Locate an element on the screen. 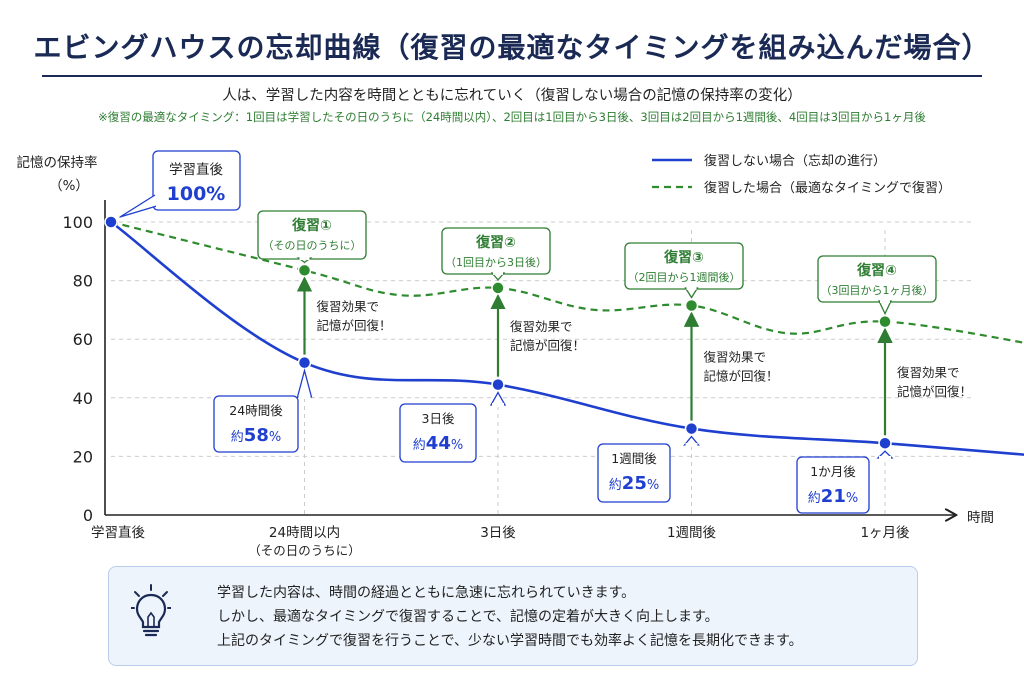  review-callout-label: 復習② is located at coordinates (495, 242).